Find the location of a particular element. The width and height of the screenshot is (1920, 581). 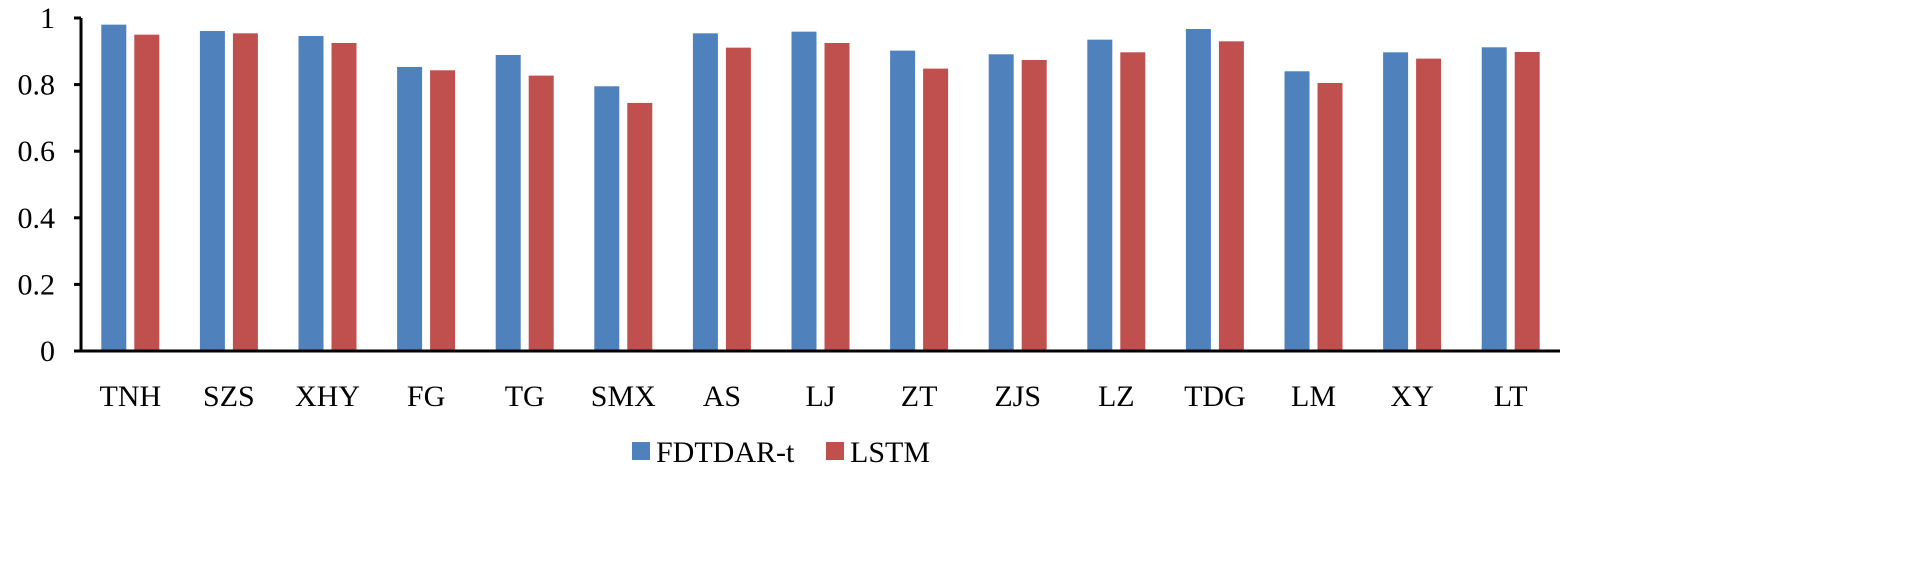

bar-lstm-fg is located at coordinates (443, 210).